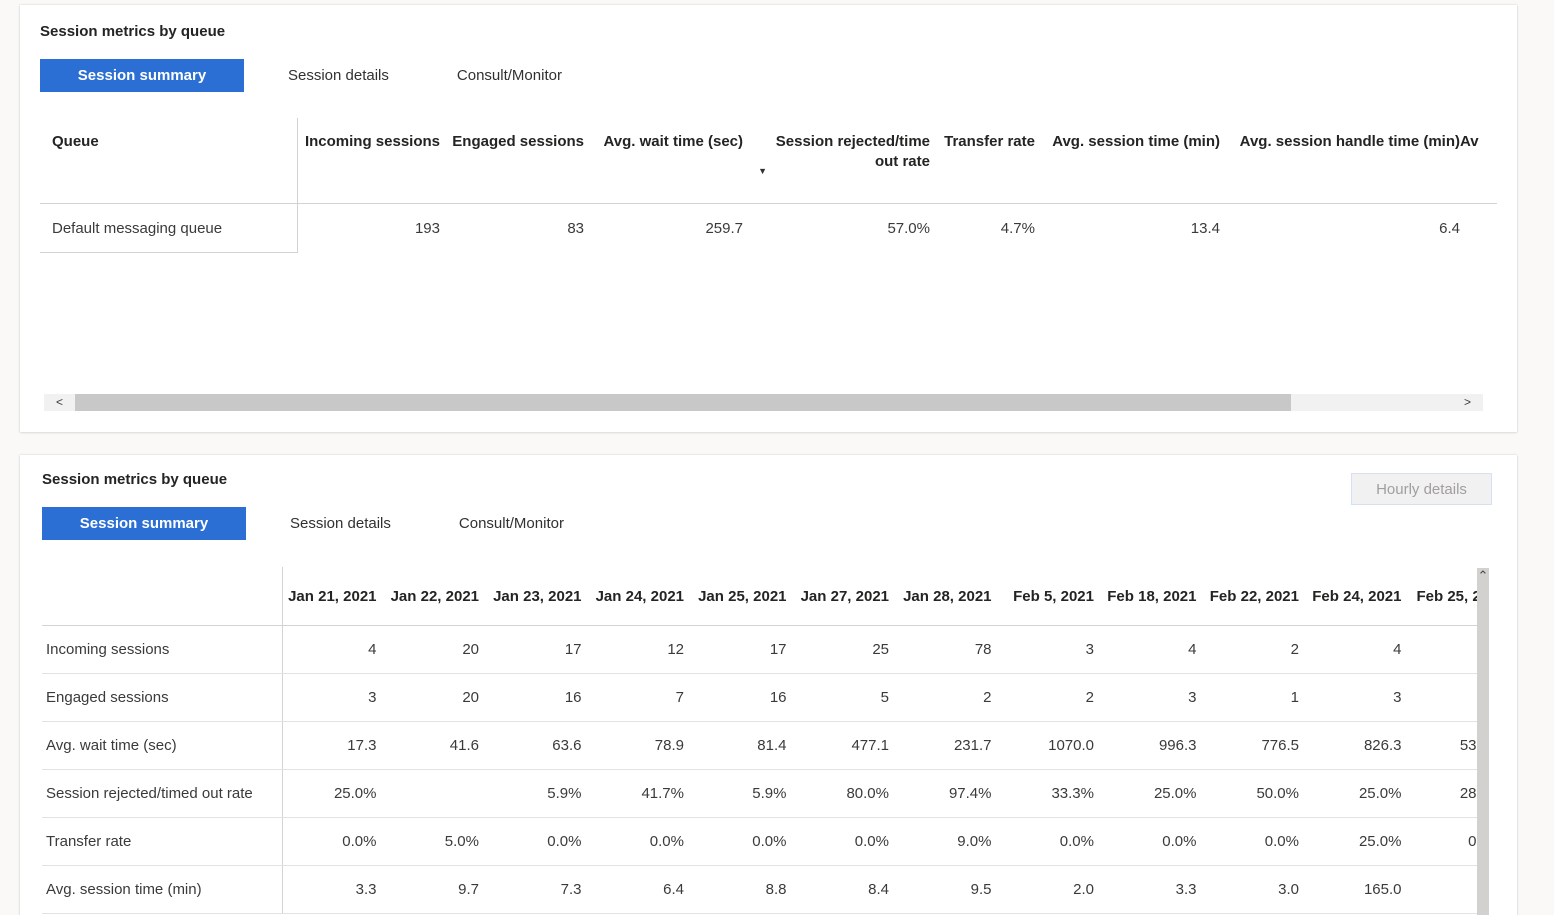 The width and height of the screenshot is (1554, 915). Describe the element at coordinates (1280, 745) in the screenshot. I see `metric-value-cell: 776.5` at that location.